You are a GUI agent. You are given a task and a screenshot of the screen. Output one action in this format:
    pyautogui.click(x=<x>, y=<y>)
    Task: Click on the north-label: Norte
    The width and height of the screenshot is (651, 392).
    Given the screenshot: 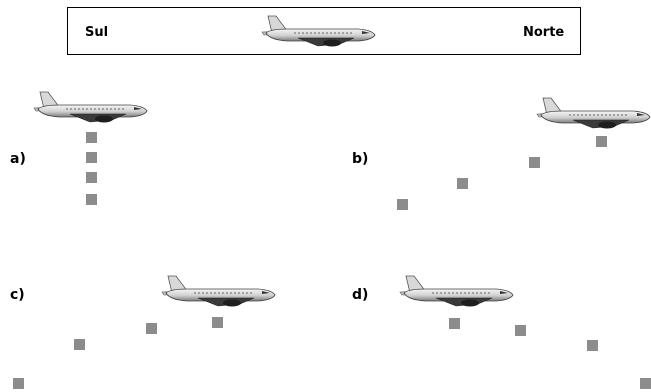 What is the action you would take?
    pyautogui.click(x=544, y=32)
    